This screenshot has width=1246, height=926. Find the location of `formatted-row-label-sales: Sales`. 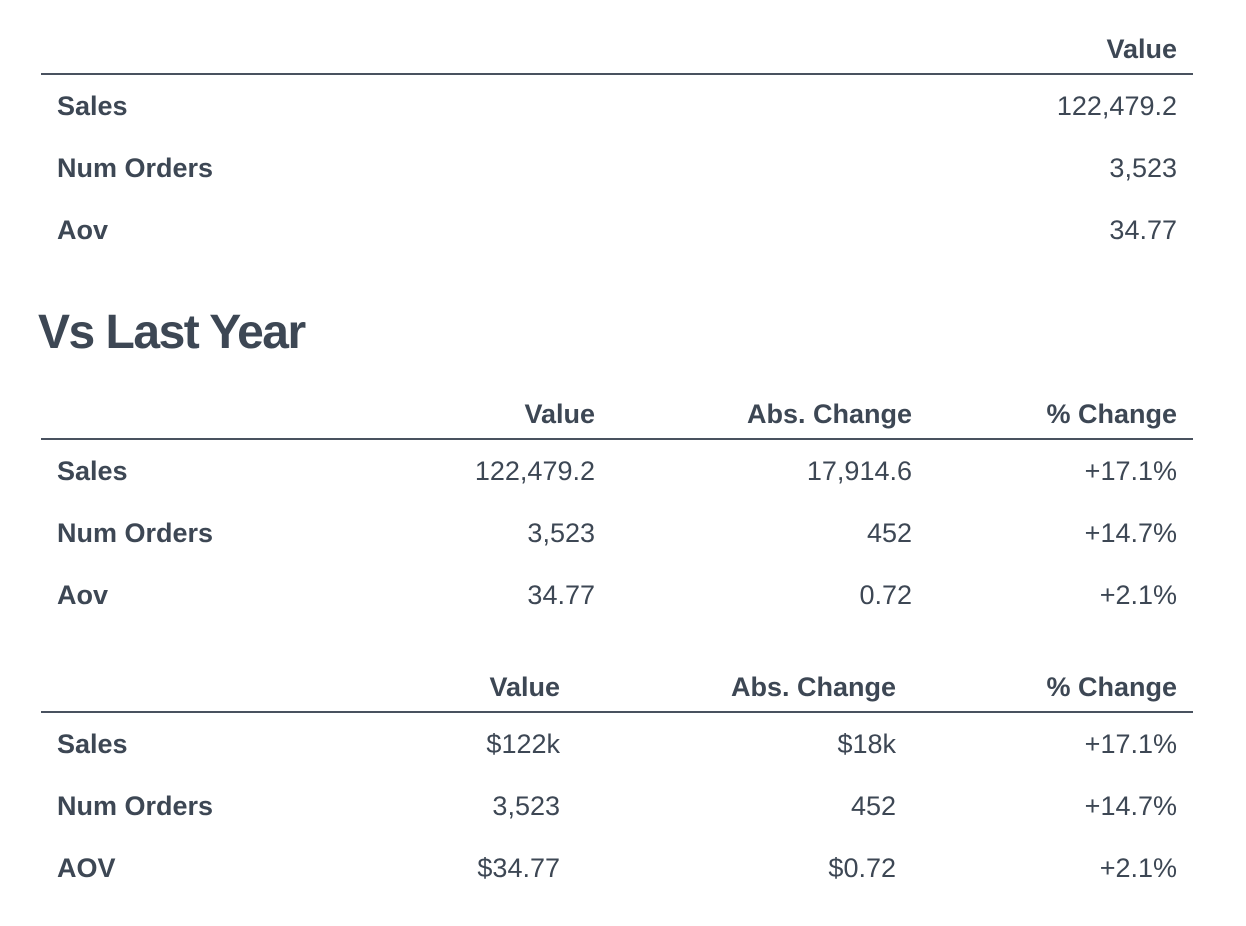

formatted-row-label-sales: Sales is located at coordinates (92, 744).